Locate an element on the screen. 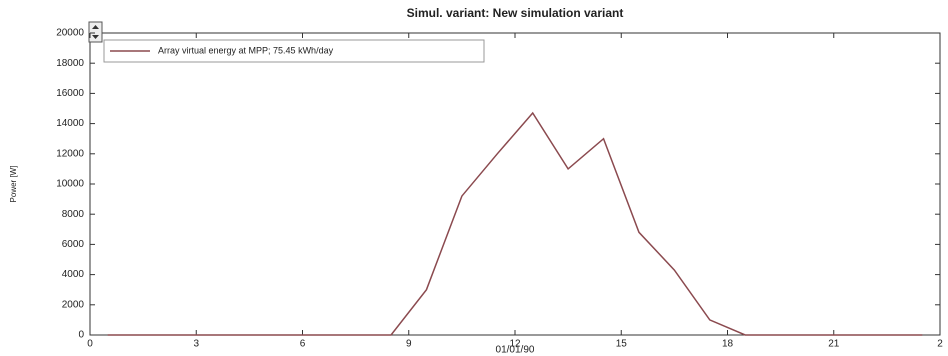 This screenshot has width=948, height=356. y-tick-label: 12000 is located at coordinates (70, 153).